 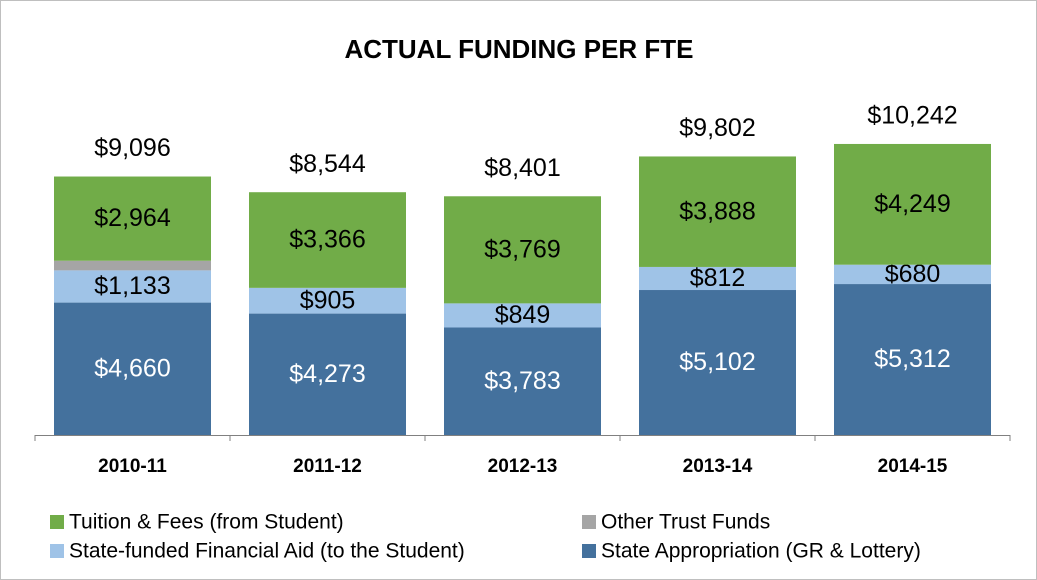 I want to click on data-label: $4,249, so click(x=912, y=204).